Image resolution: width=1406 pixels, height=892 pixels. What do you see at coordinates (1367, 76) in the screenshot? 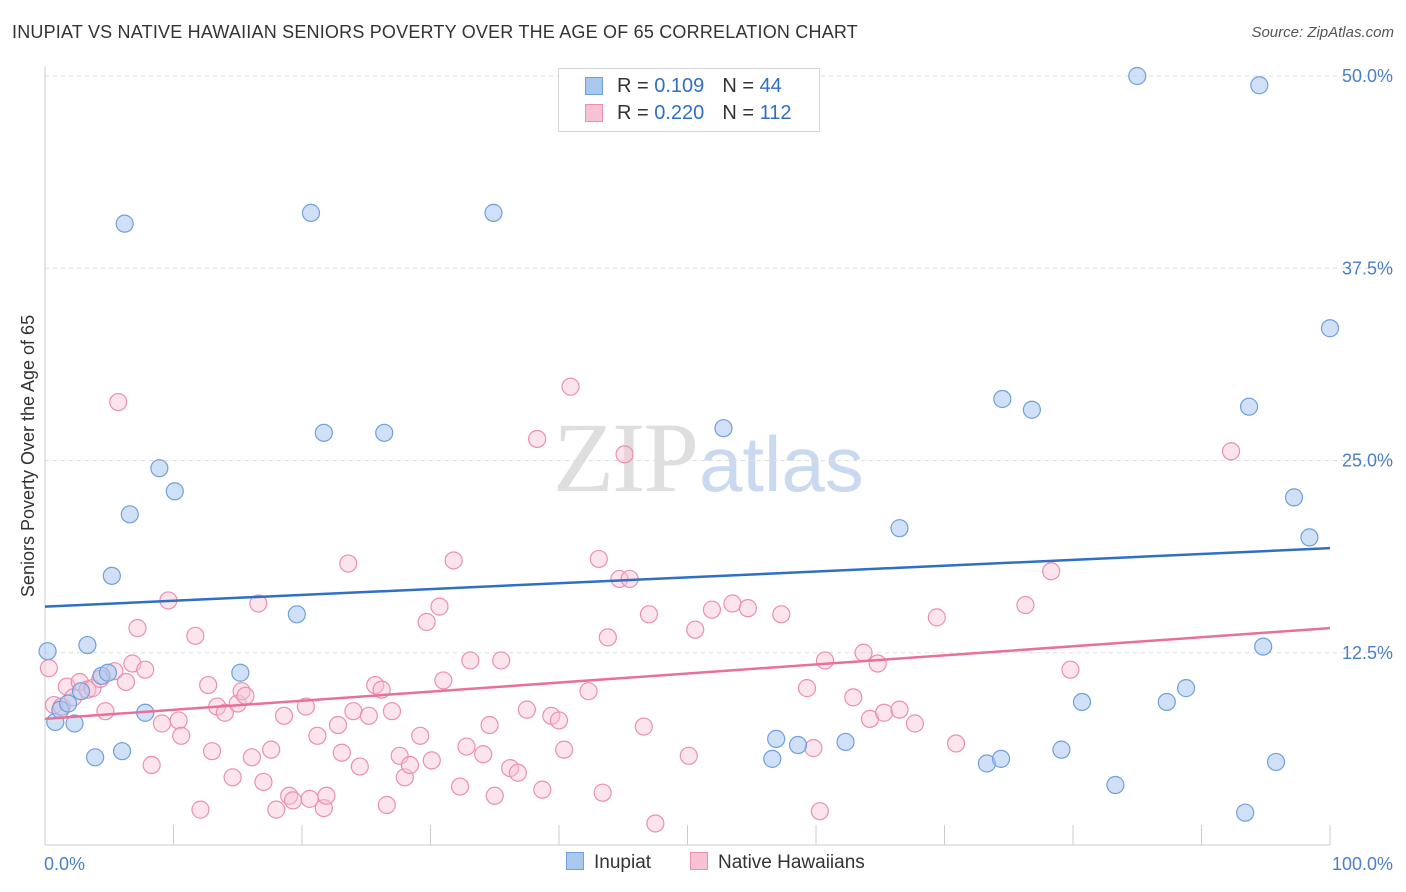
I see `y-tick-label: 50.0%` at bounding box center [1367, 76].